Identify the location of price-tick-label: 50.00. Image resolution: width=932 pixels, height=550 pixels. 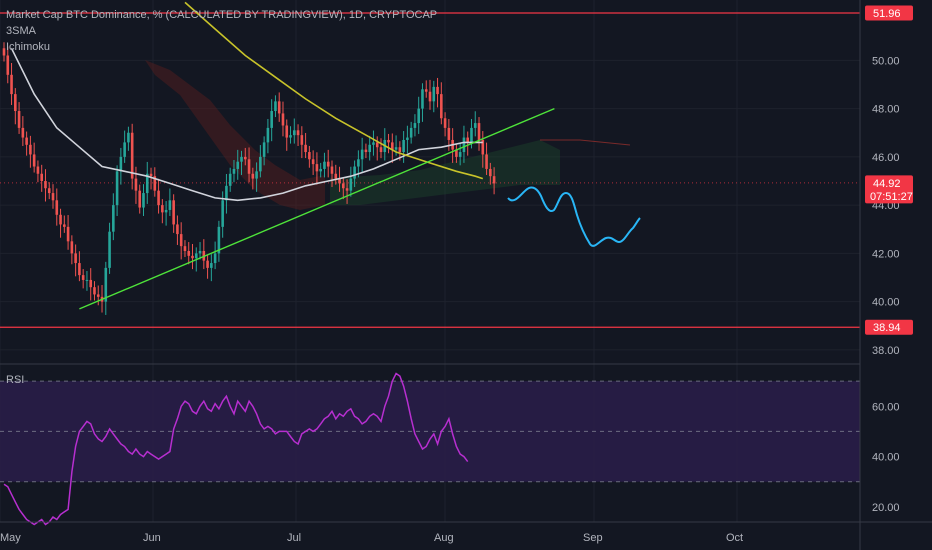
(886, 61).